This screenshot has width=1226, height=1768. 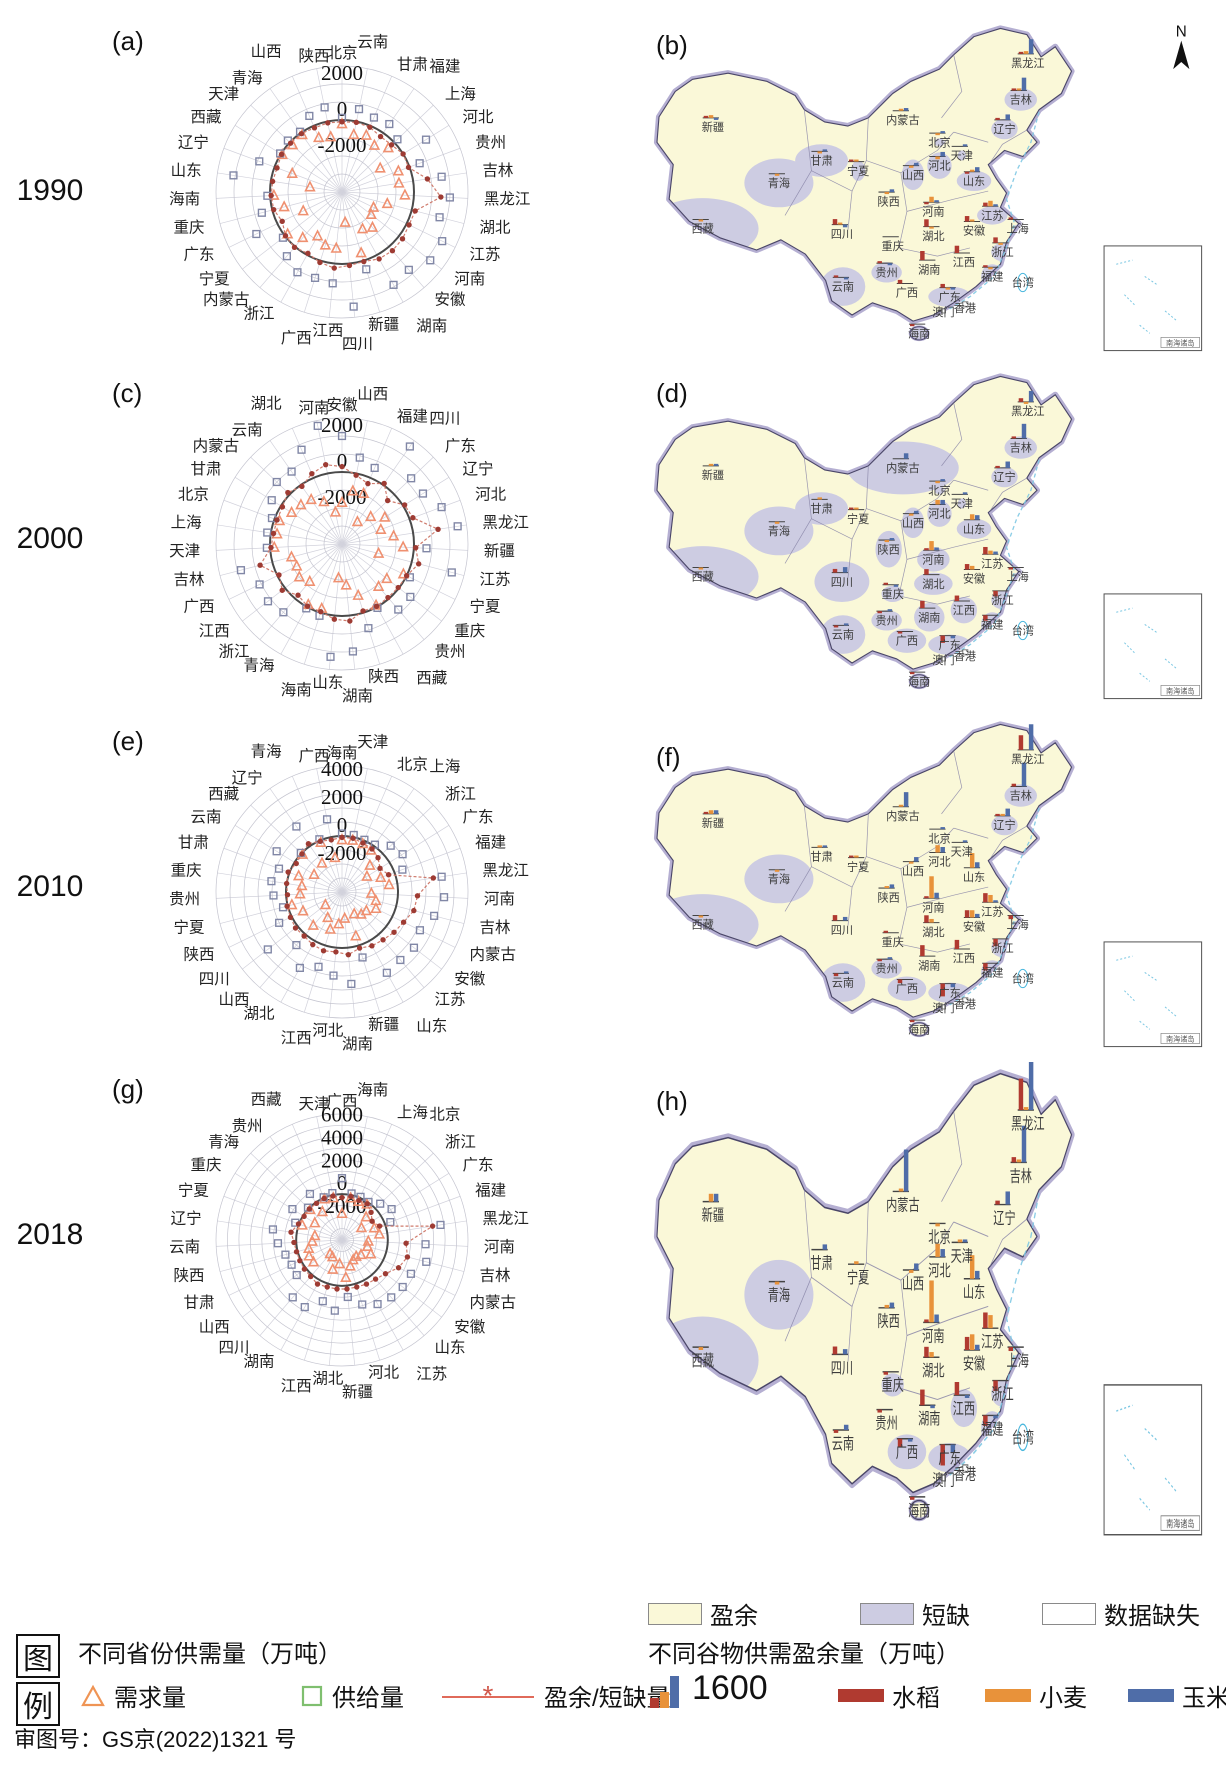 What do you see at coordinates (127, 393) in the screenshot?
I see `panel-letter-c: (c)` at bounding box center [127, 393].